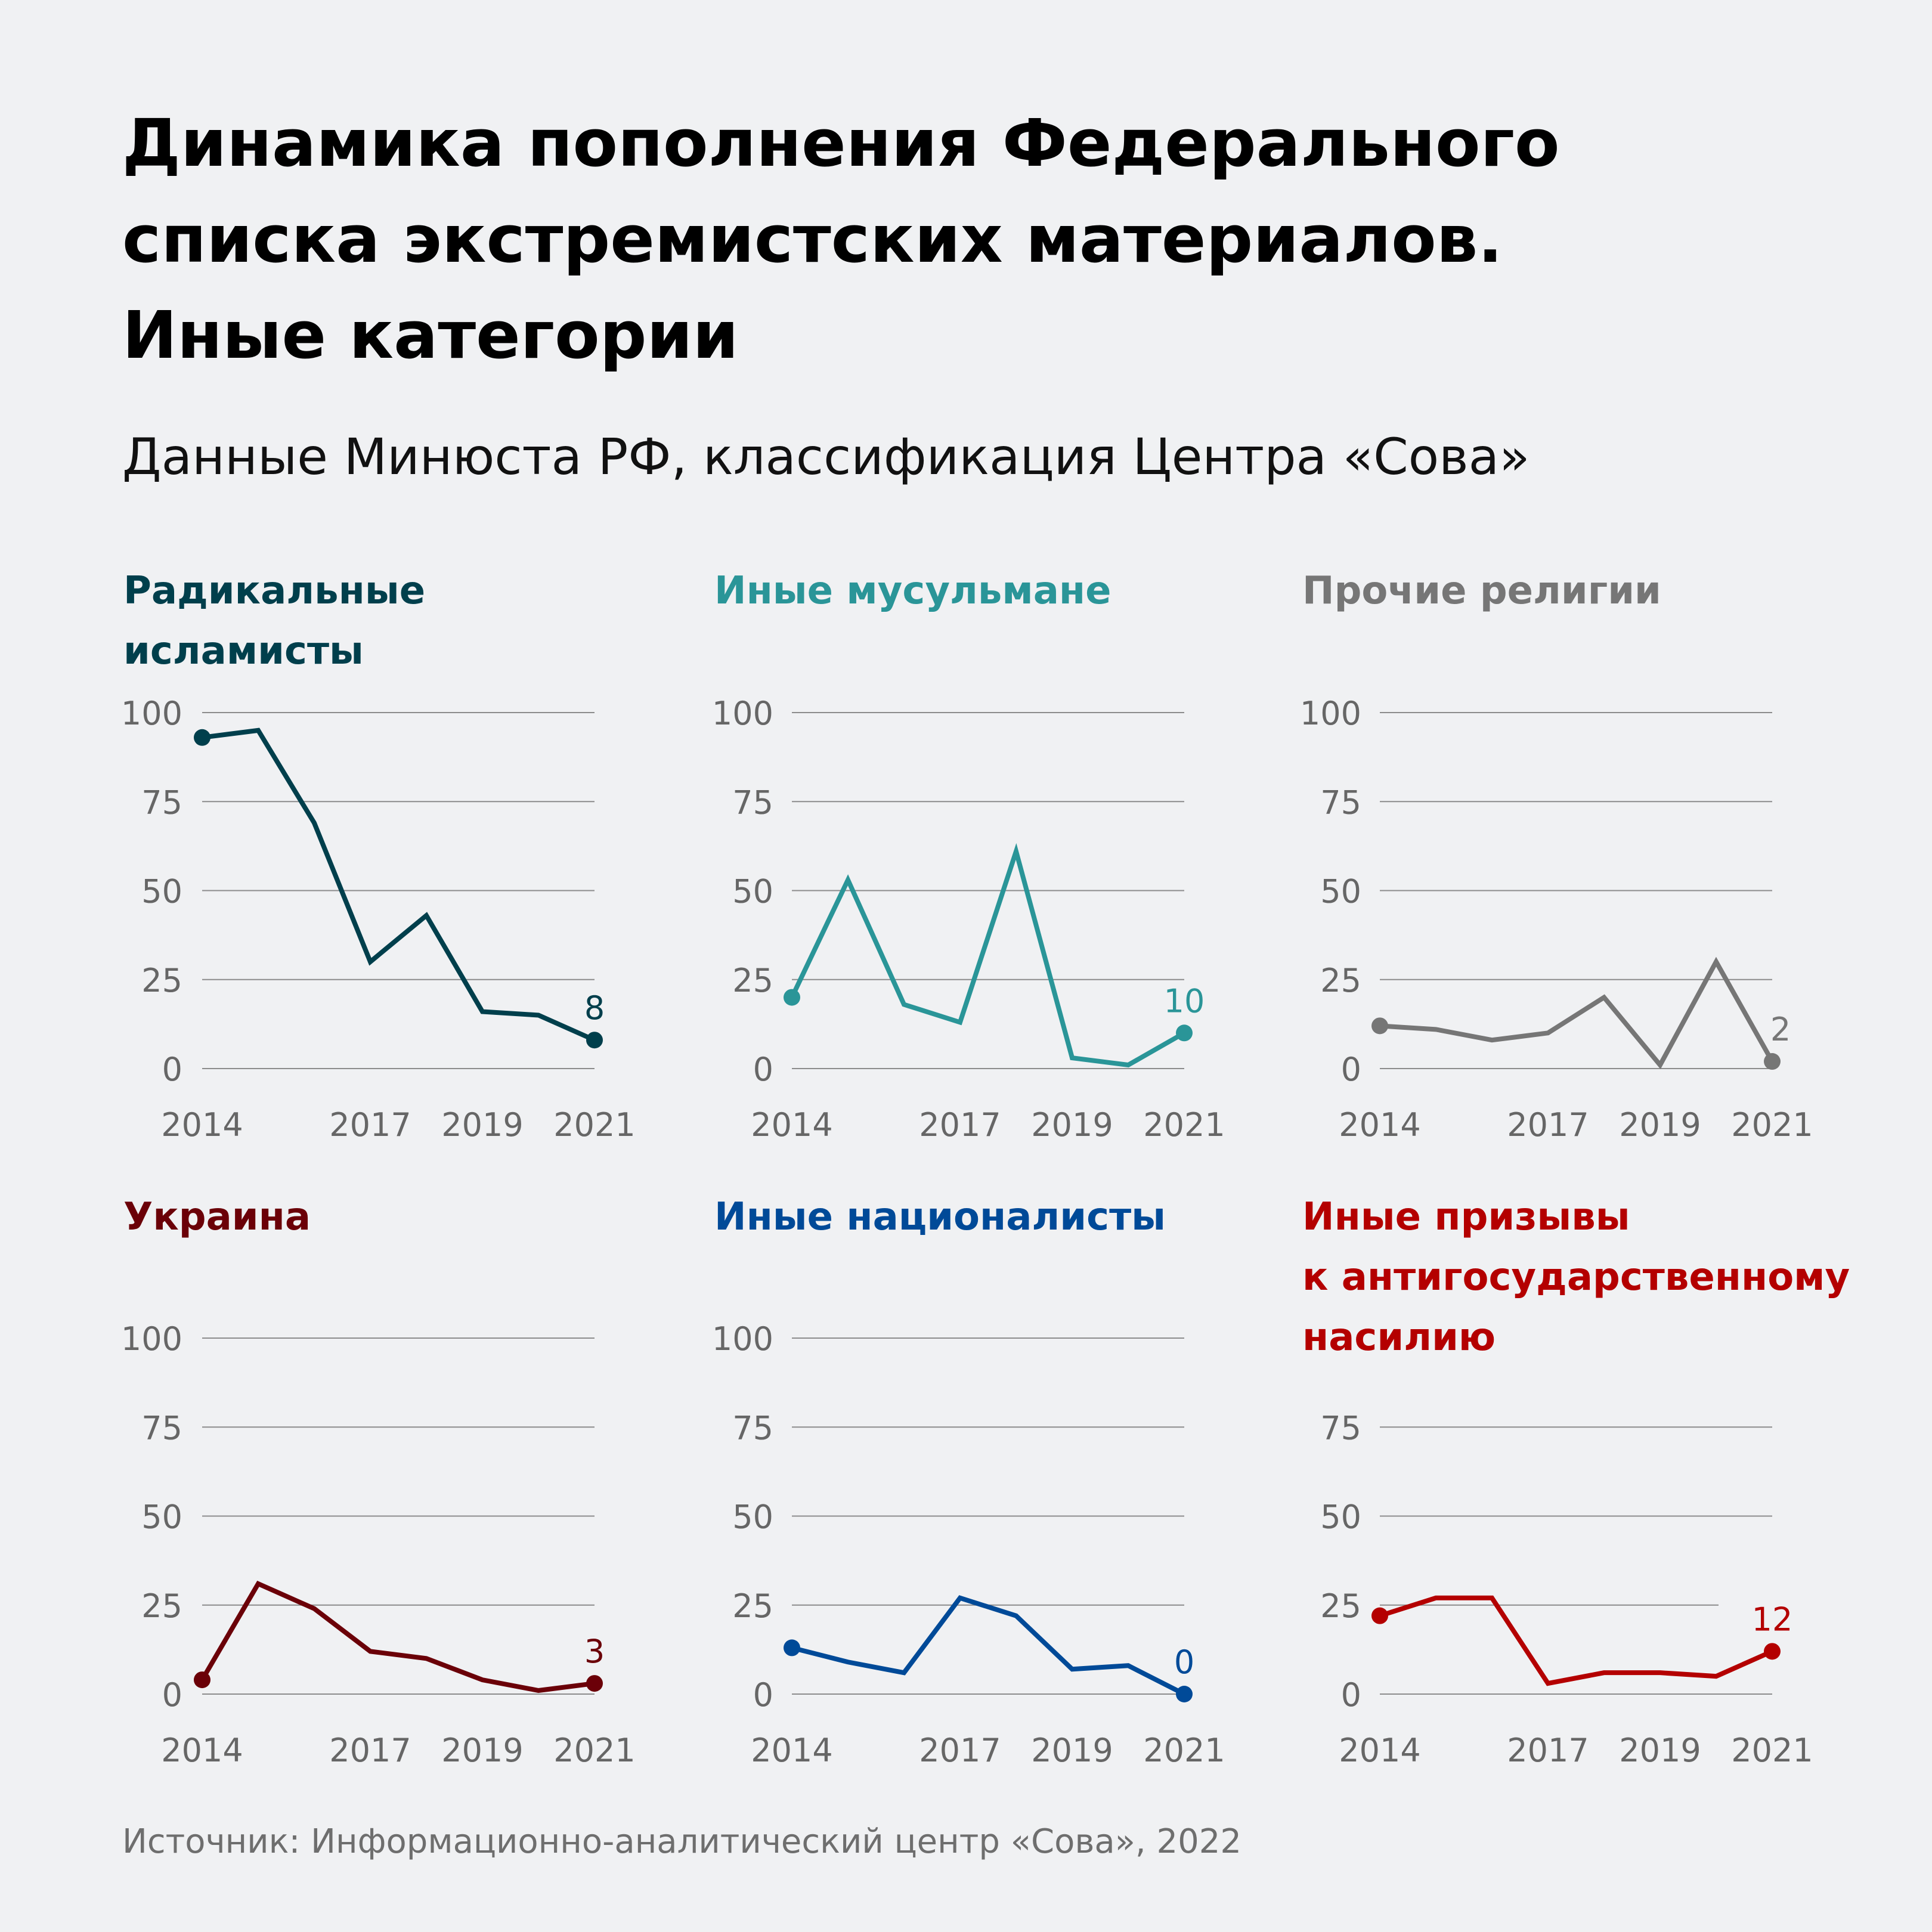 Image resolution: width=1932 pixels, height=1932 pixels. Describe the element at coordinates (274, 591) in the screenshot. I see `panel-title-line: Радикальные` at that location.